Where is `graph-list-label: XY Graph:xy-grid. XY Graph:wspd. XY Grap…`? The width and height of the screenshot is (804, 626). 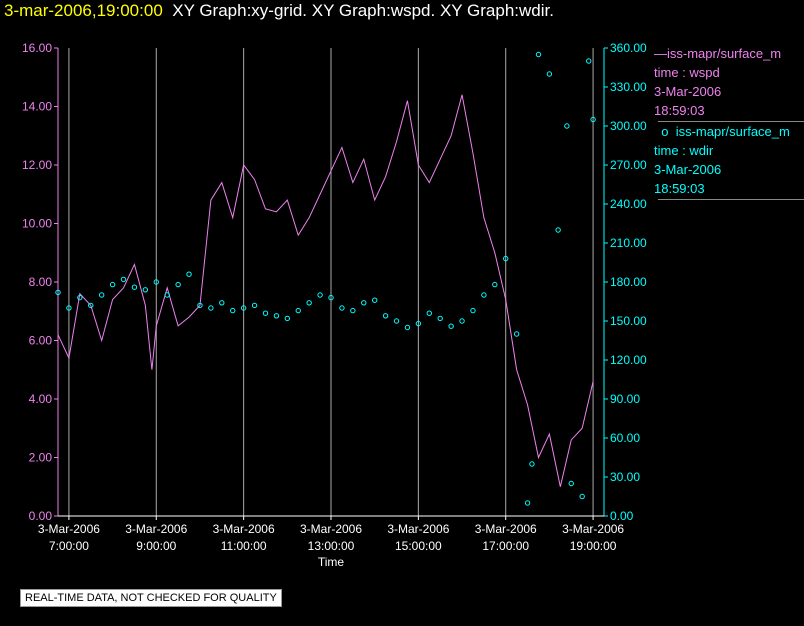 graph-list-label: XY Graph:xy-grid. XY Graph:wspd. XY Grap… is located at coordinates (363, 10).